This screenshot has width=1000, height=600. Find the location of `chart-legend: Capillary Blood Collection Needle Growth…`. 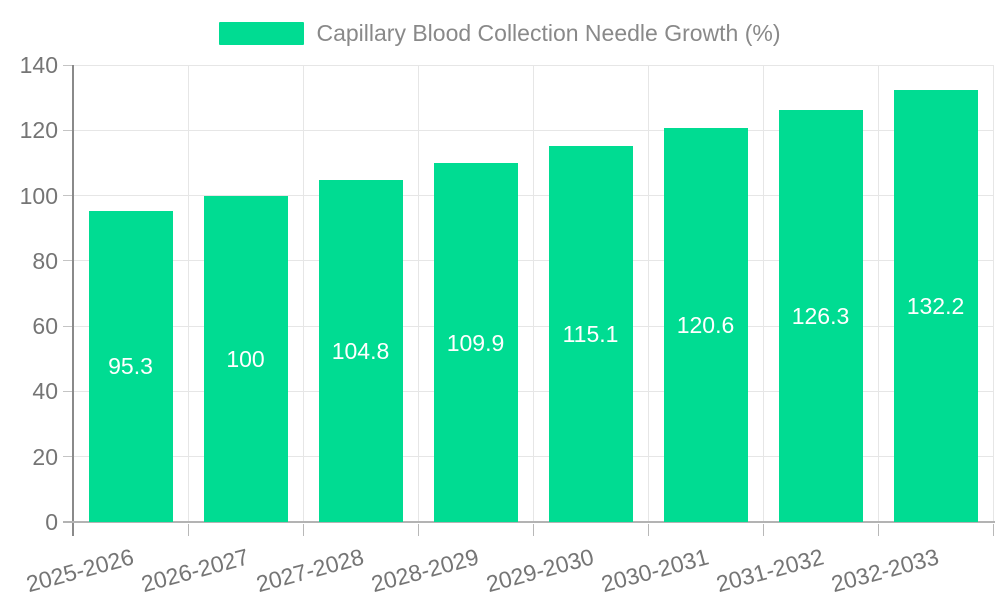

chart-legend: Capillary Blood Collection Needle Growth… is located at coordinates (500, 33).